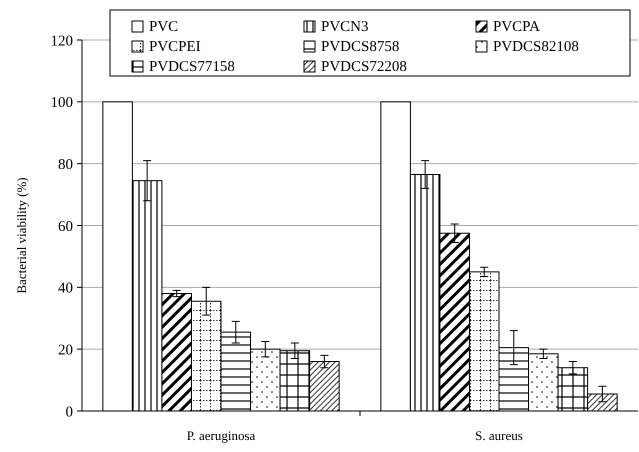 The image size is (639, 452). I want to click on legend-label: PVCPEI, so click(175, 47).